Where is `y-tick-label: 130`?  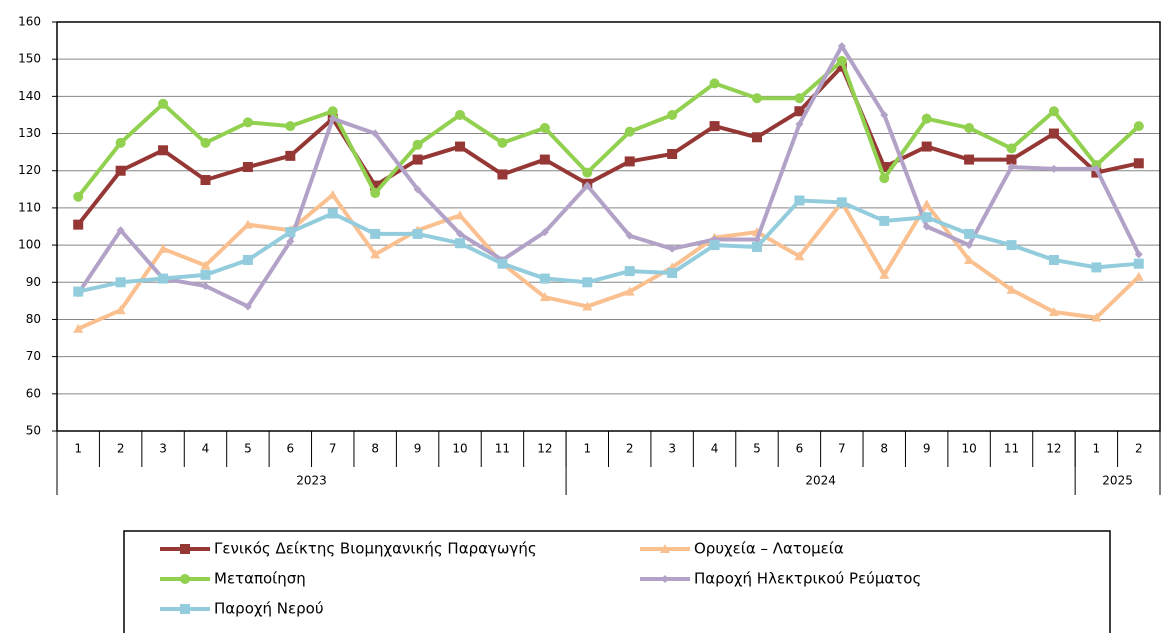
y-tick-label: 130 is located at coordinates (29, 133).